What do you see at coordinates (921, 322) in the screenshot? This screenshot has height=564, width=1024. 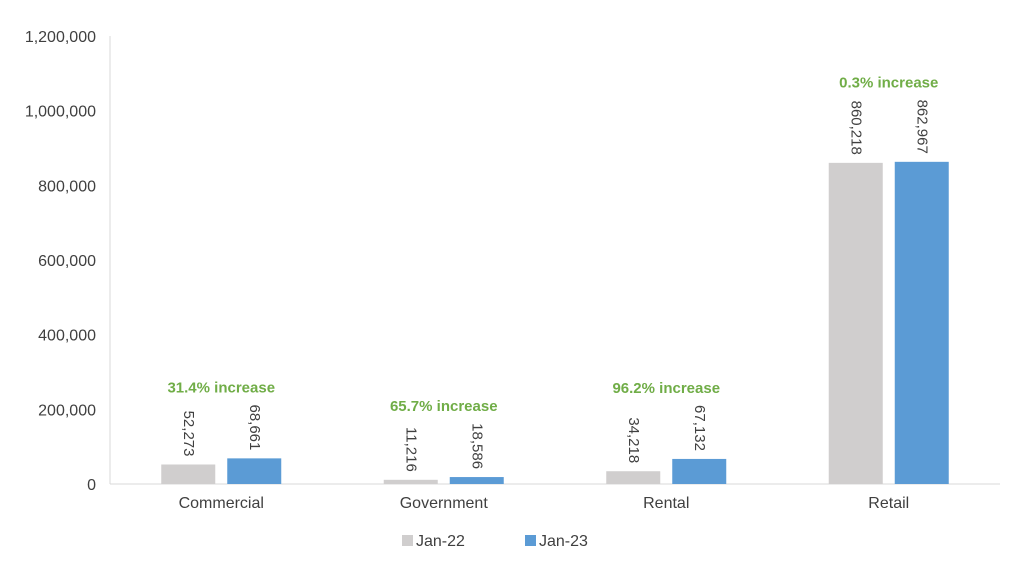 I see `bar-jan-23-retail` at bounding box center [921, 322].